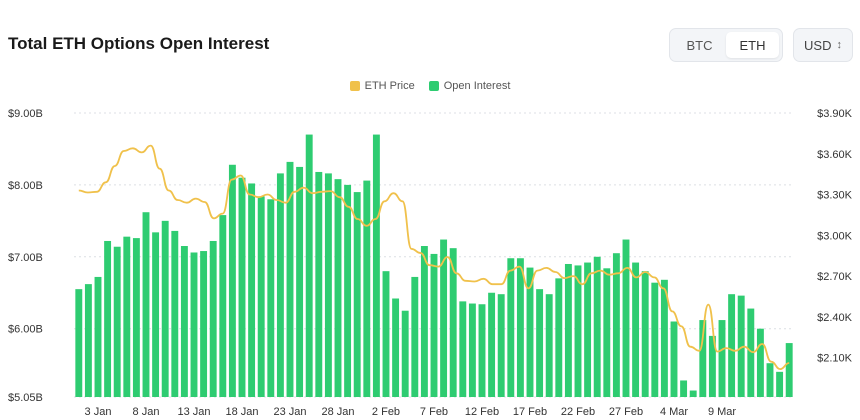 This screenshot has width=860, height=420. Describe the element at coordinates (386, 412) in the screenshot. I see `x-tick-label: 2 Feb` at that location.